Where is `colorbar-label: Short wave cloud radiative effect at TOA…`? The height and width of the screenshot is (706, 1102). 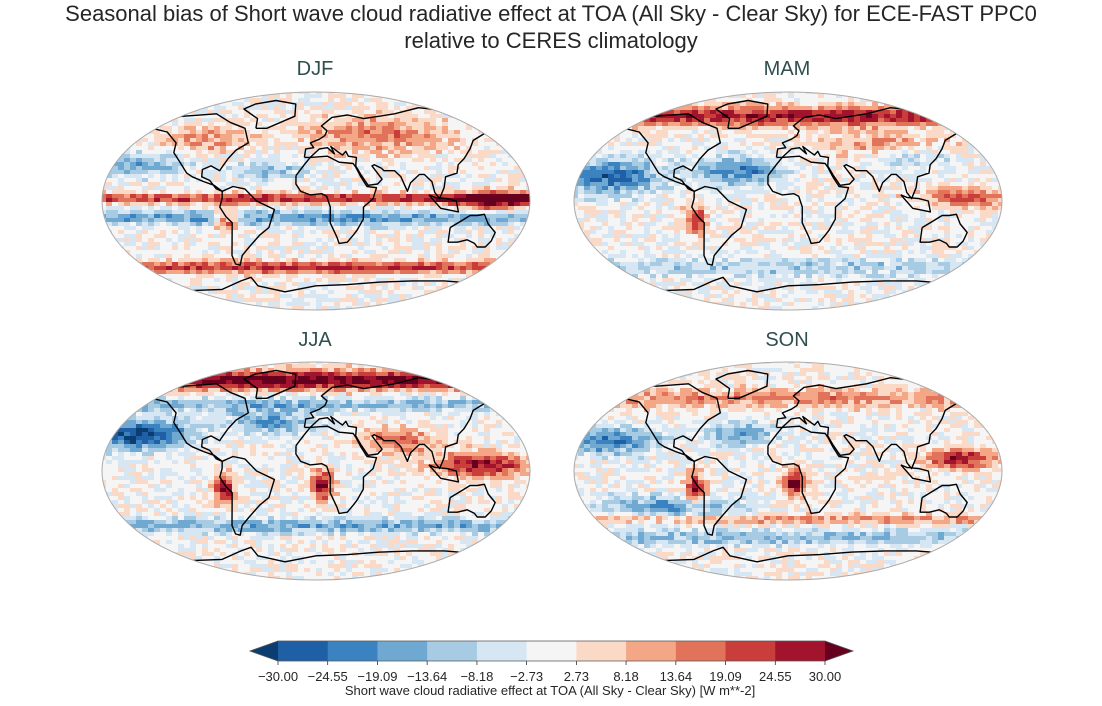
colorbar-label: Short wave cloud radiative effect at TOA… is located at coordinates (550, 690).